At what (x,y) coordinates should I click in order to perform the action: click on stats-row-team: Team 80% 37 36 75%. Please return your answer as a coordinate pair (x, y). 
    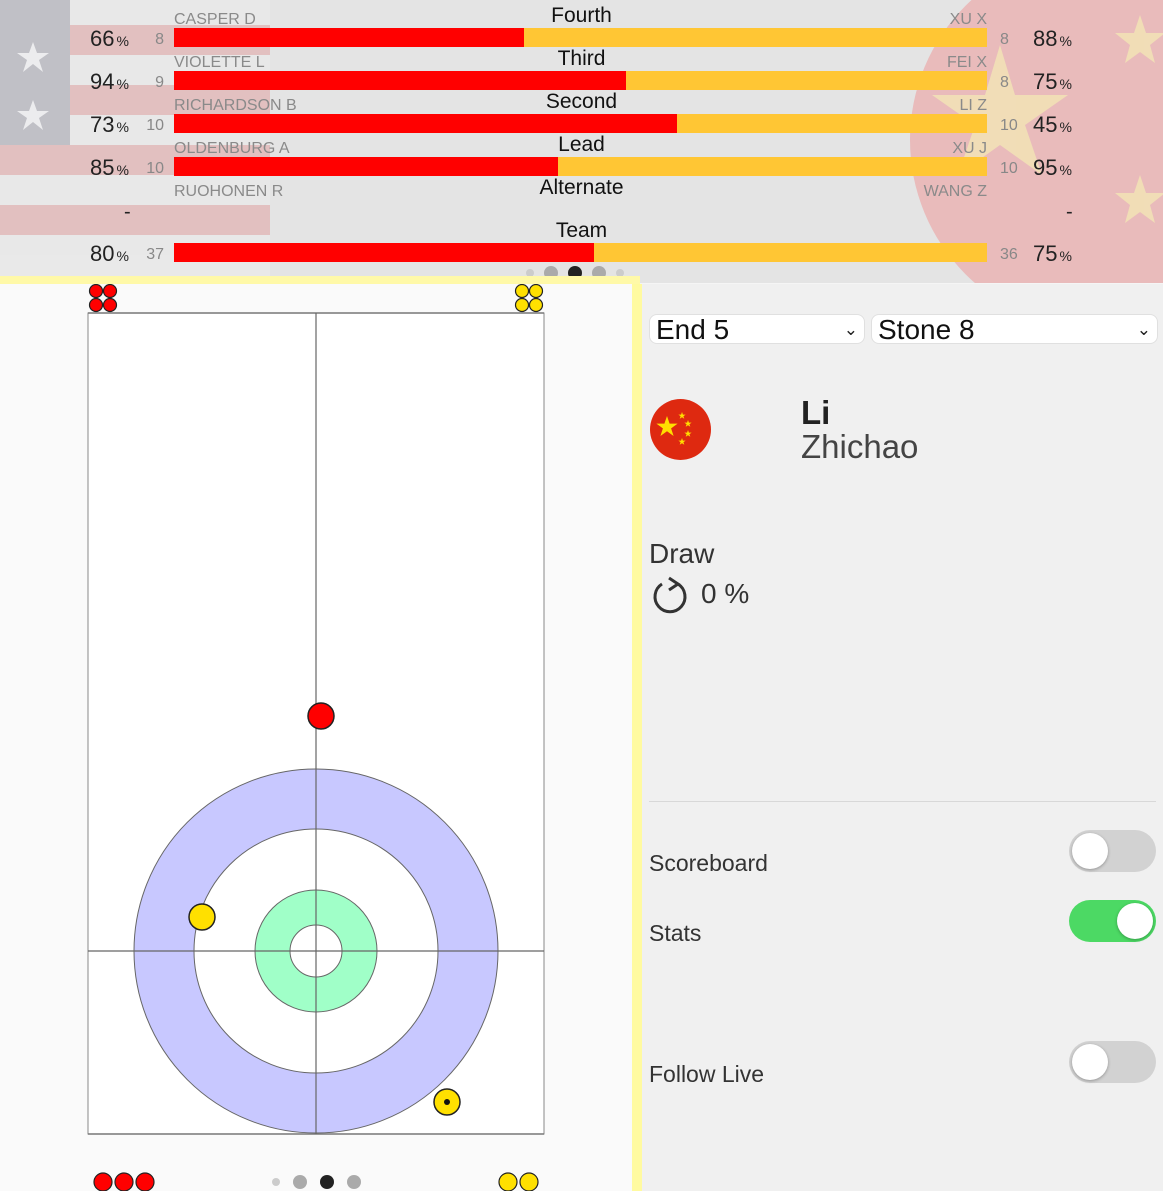
    Looking at the image, I should click on (581, 240).